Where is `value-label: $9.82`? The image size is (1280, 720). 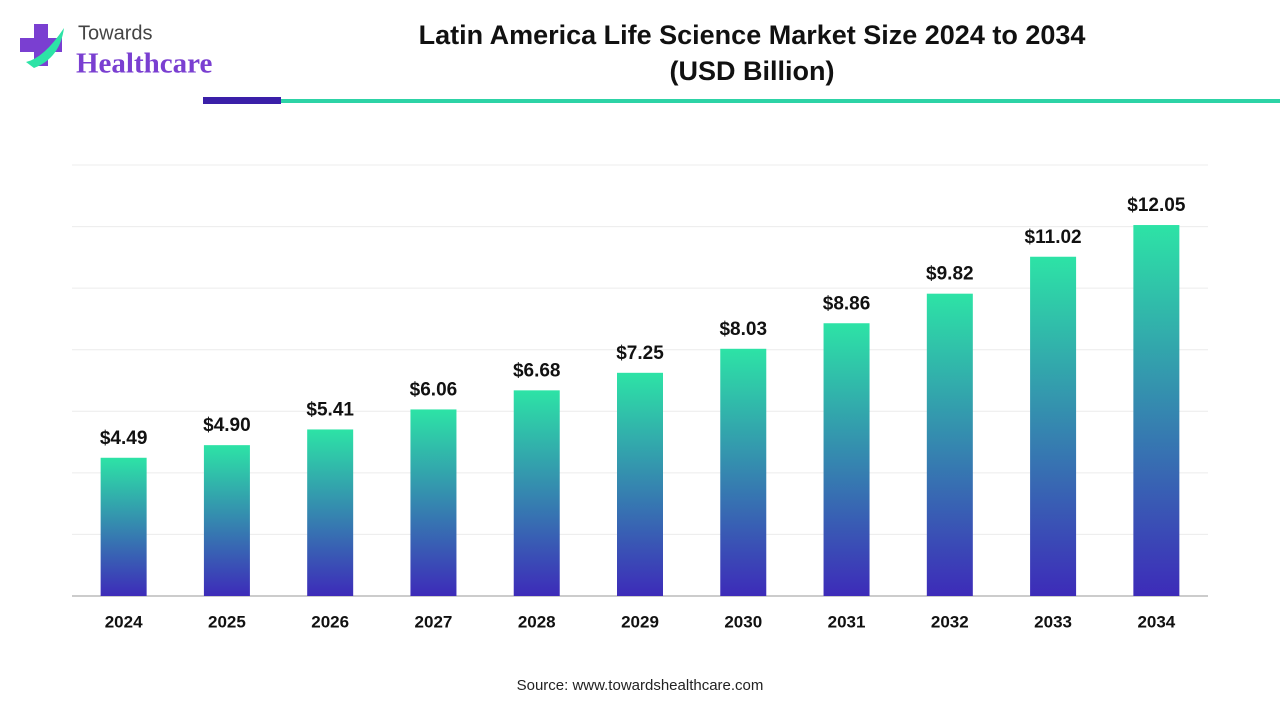
value-label: $9.82 is located at coordinates (950, 274).